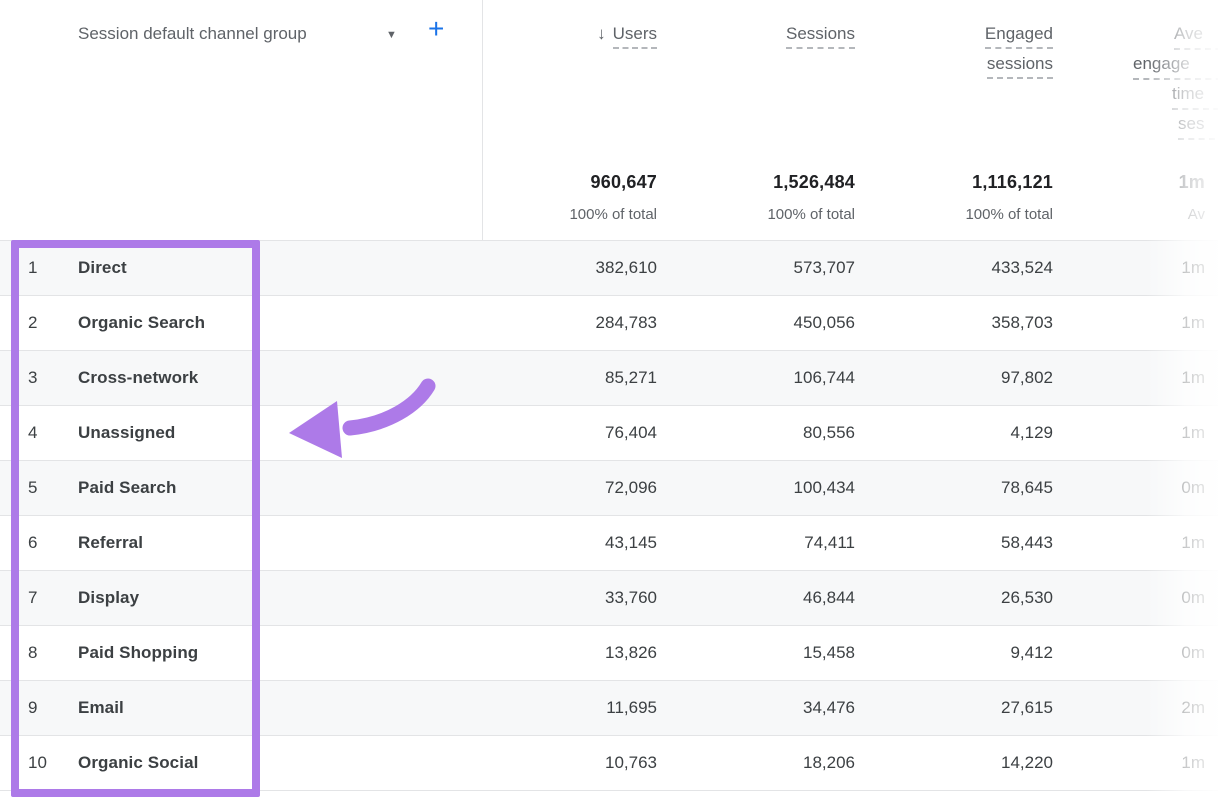  Describe the element at coordinates (824, 487) in the screenshot. I see `sessions-value: 100,434` at that location.